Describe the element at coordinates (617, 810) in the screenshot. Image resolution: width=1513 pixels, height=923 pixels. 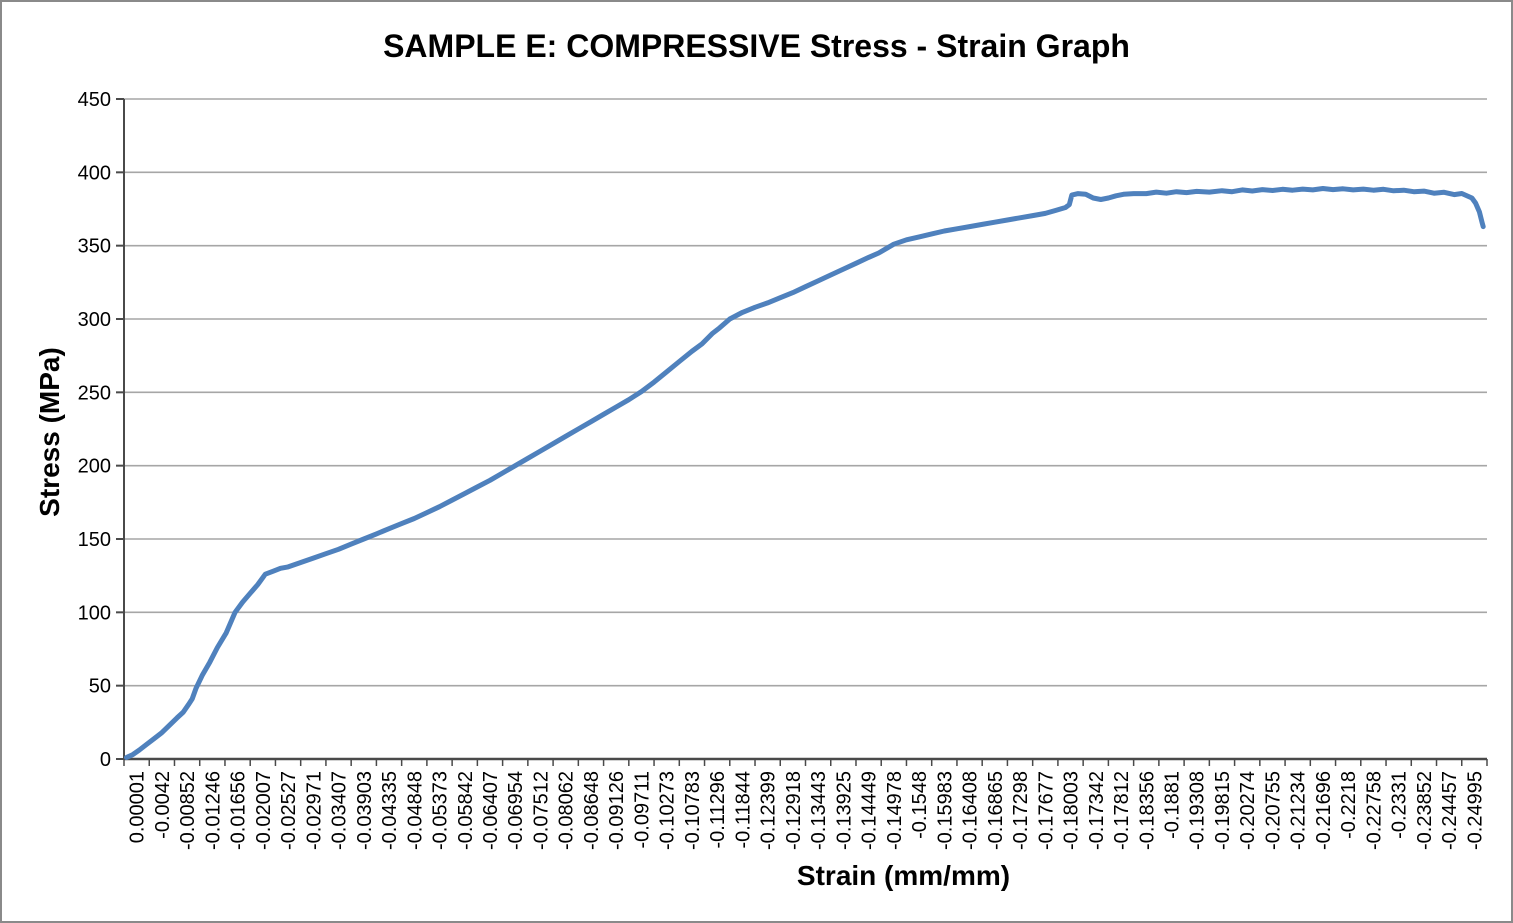
I see `x-tick-label: -0.09126` at that location.